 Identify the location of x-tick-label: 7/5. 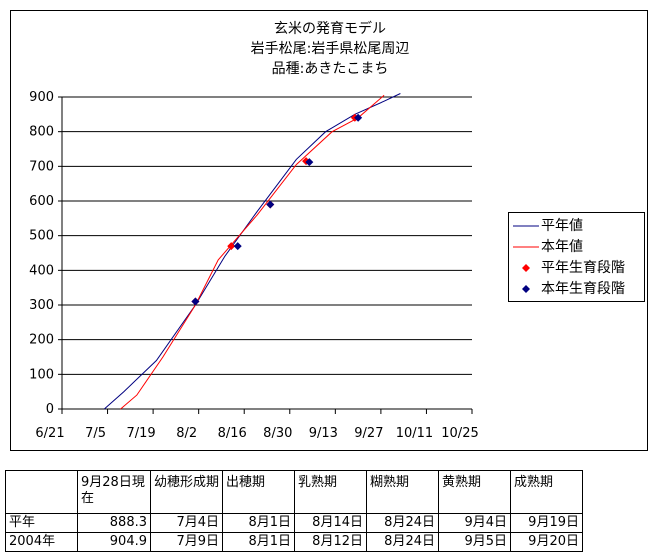
(95, 433).